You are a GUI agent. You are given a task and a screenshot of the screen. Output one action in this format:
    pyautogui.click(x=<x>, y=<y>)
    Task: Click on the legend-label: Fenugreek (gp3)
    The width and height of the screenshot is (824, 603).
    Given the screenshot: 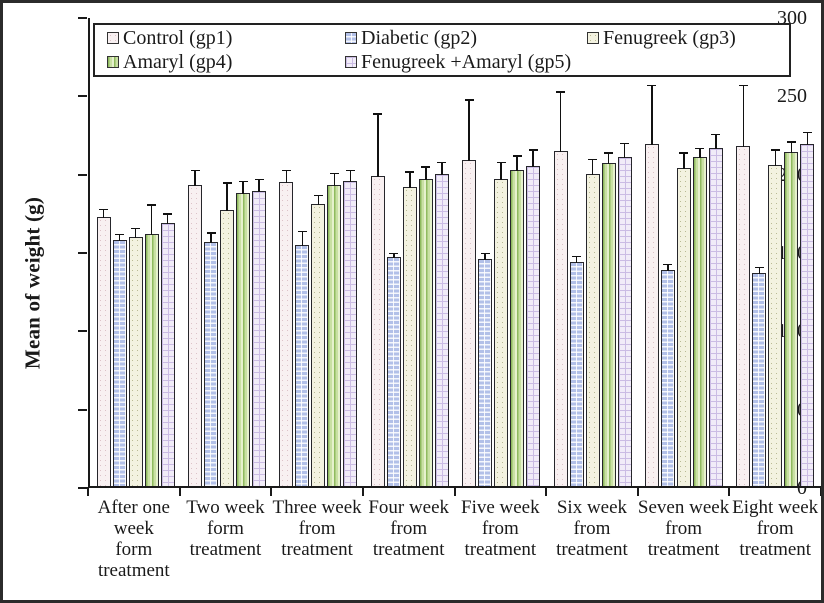 What is the action you would take?
    pyautogui.click(x=669, y=38)
    